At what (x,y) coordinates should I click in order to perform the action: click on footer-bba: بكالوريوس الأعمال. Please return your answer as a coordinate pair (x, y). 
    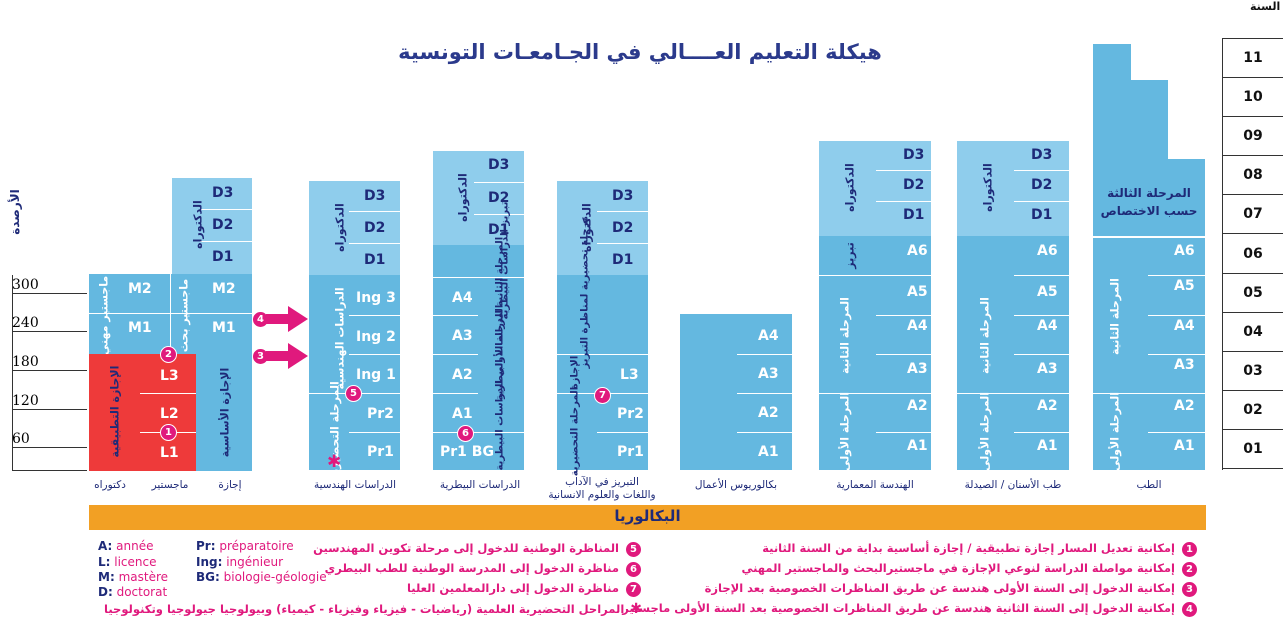
    Looking at the image, I should click on (736, 485).